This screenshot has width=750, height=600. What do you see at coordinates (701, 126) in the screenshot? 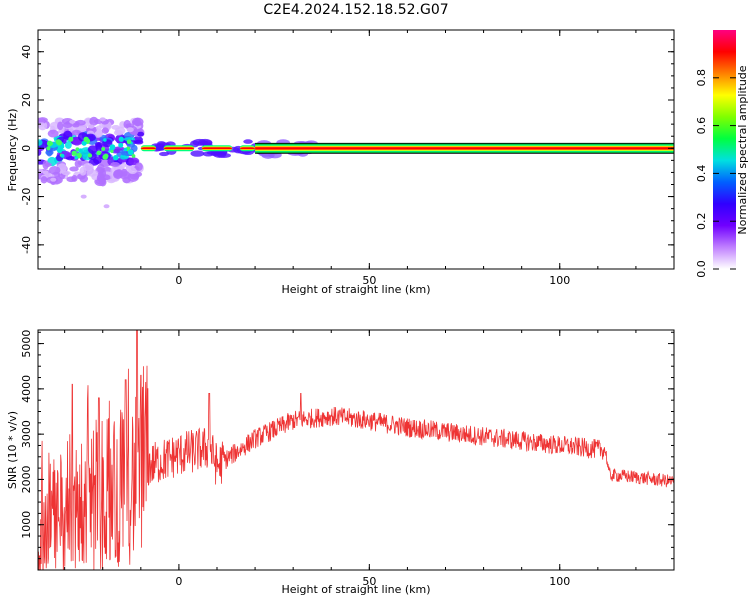
I see `colorbar-tick-label: 0.6` at bounding box center [701, 126].